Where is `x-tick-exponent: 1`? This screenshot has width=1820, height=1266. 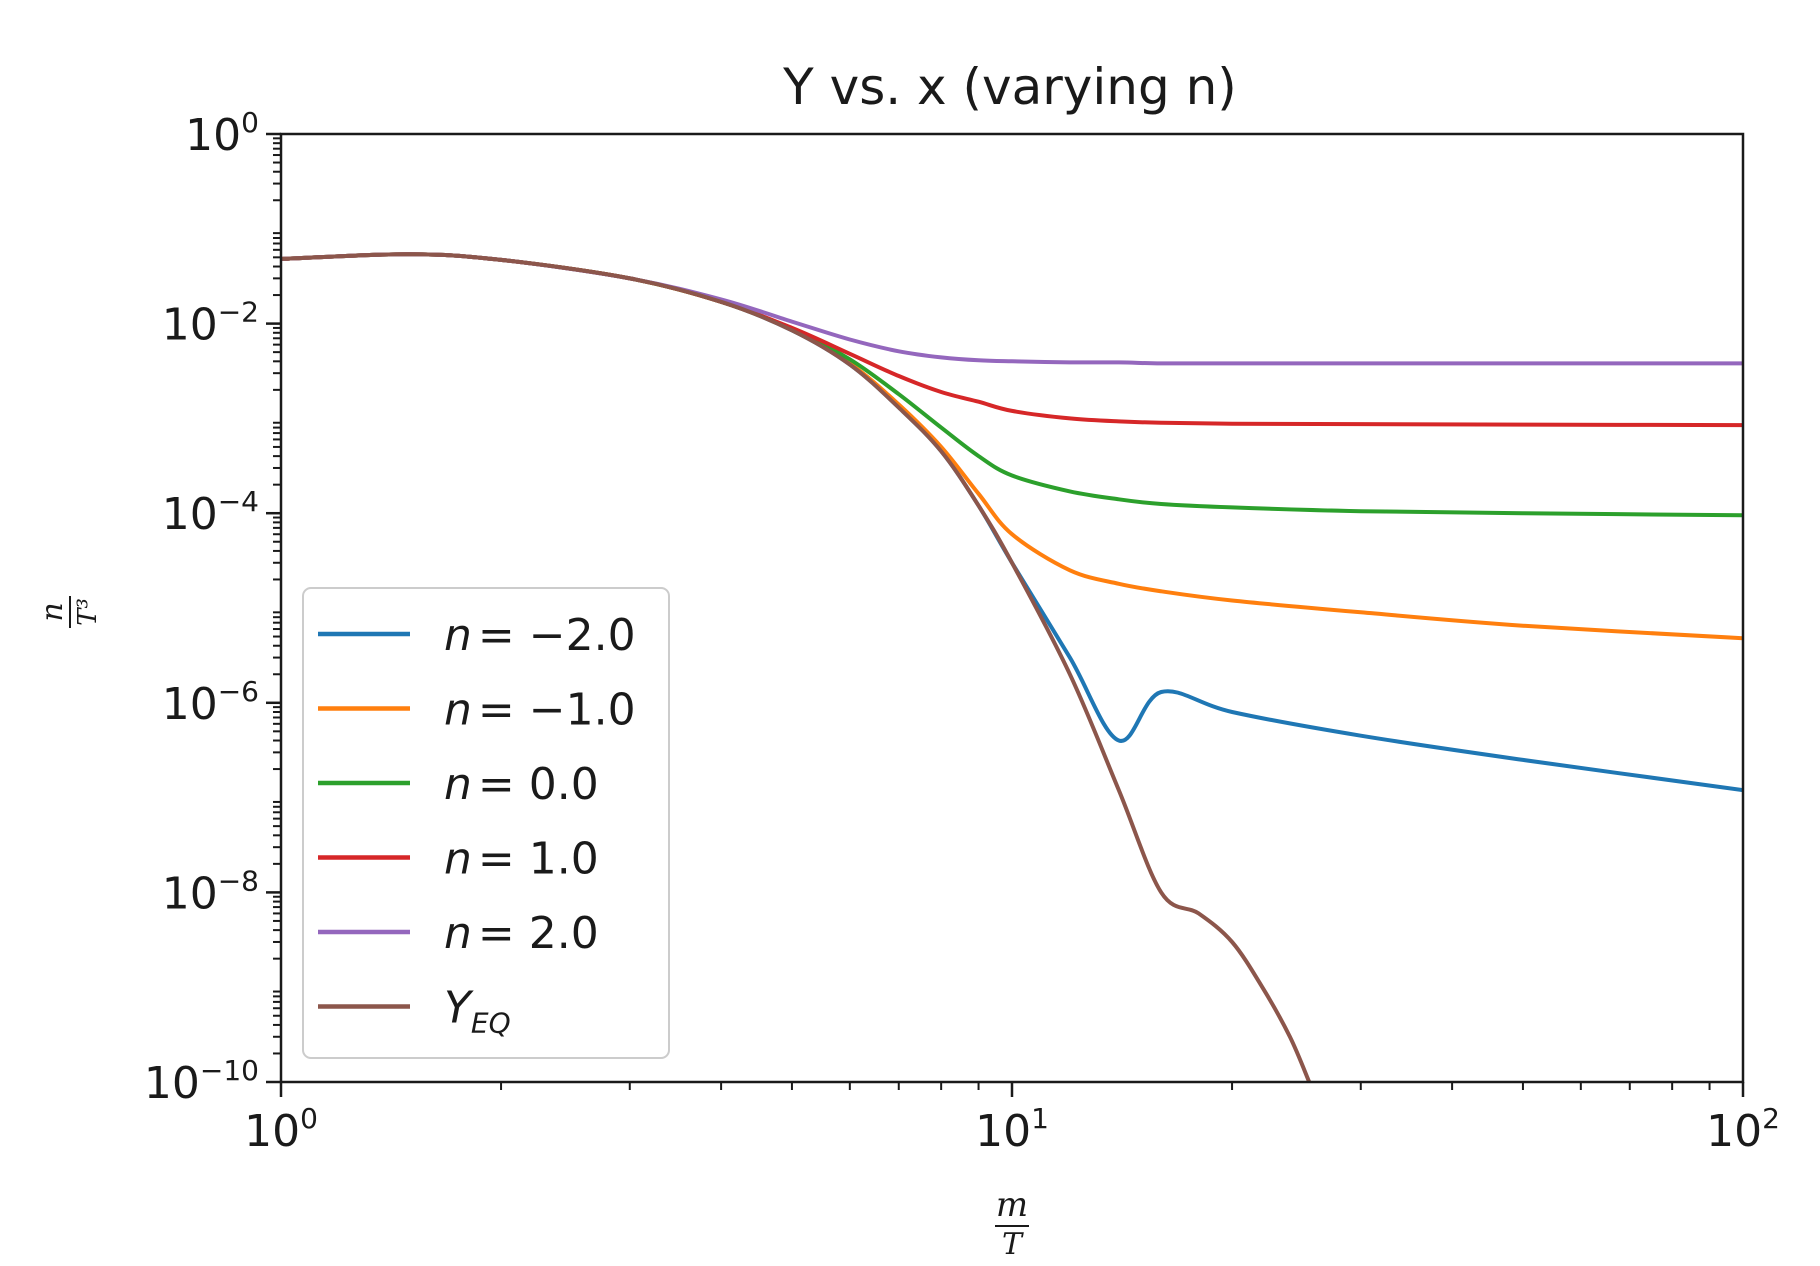 x-tick-exponent: 1 is located at coordinates (1040, 1118).